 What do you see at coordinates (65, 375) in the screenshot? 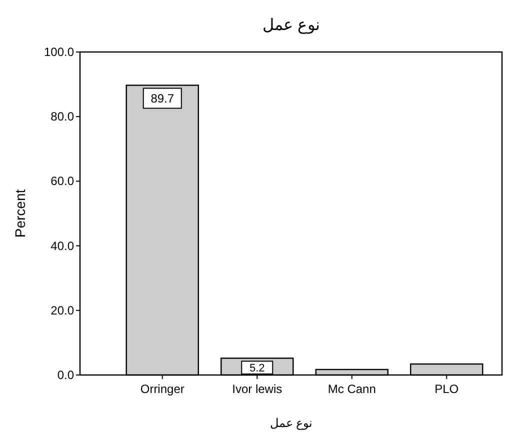
I see `y-tick-label: 0.0` at bounding box center [65, 375].